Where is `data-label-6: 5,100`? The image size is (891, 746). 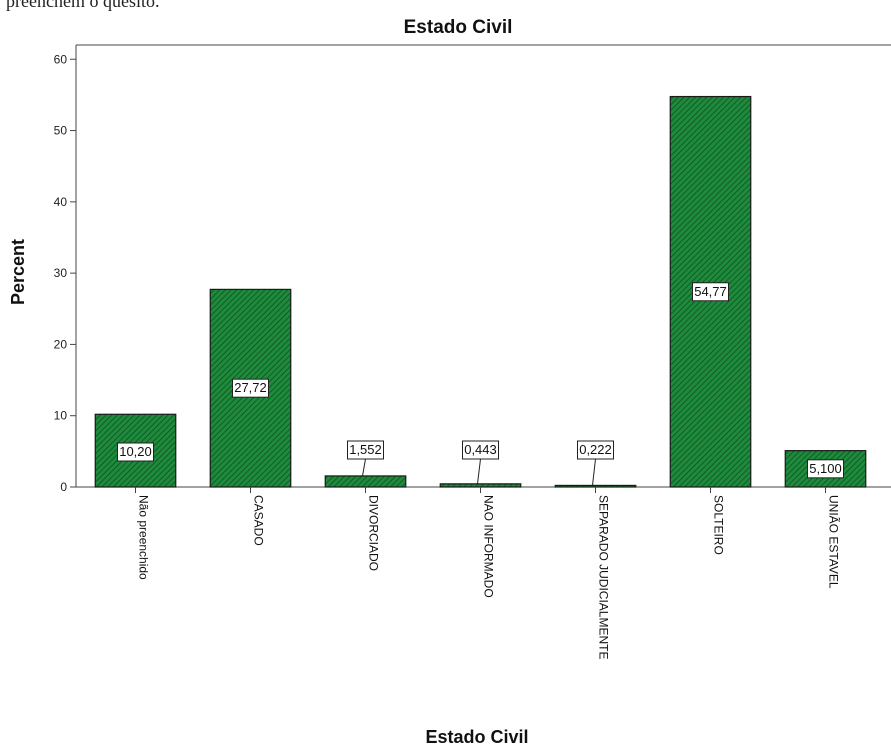
data-label-6: 5,100 is located at coordinates (825, 468).